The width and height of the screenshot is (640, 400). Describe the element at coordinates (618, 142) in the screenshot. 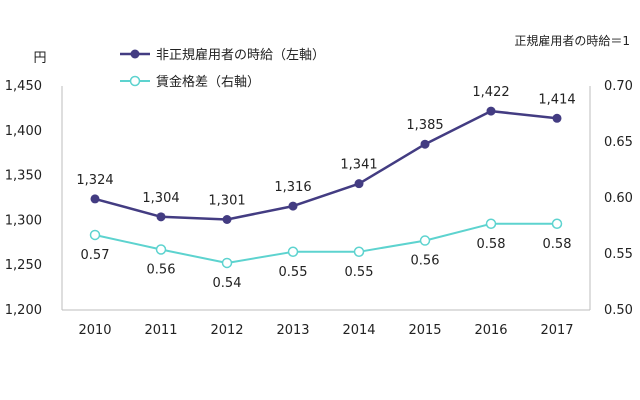

I see `right-tick-label: 0.65` at that location.